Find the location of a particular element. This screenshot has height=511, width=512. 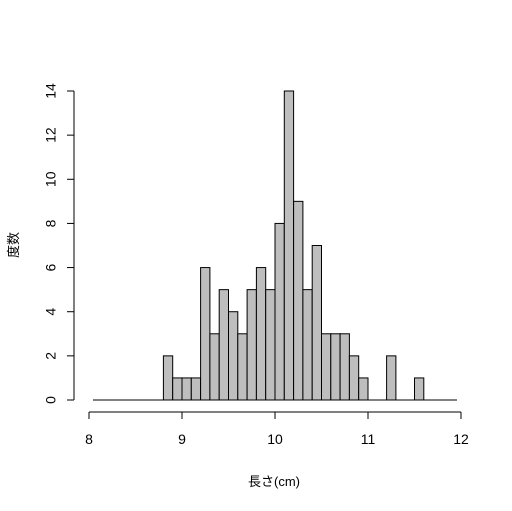

x-tick-label: 8 is located at coordinates (89, 439).